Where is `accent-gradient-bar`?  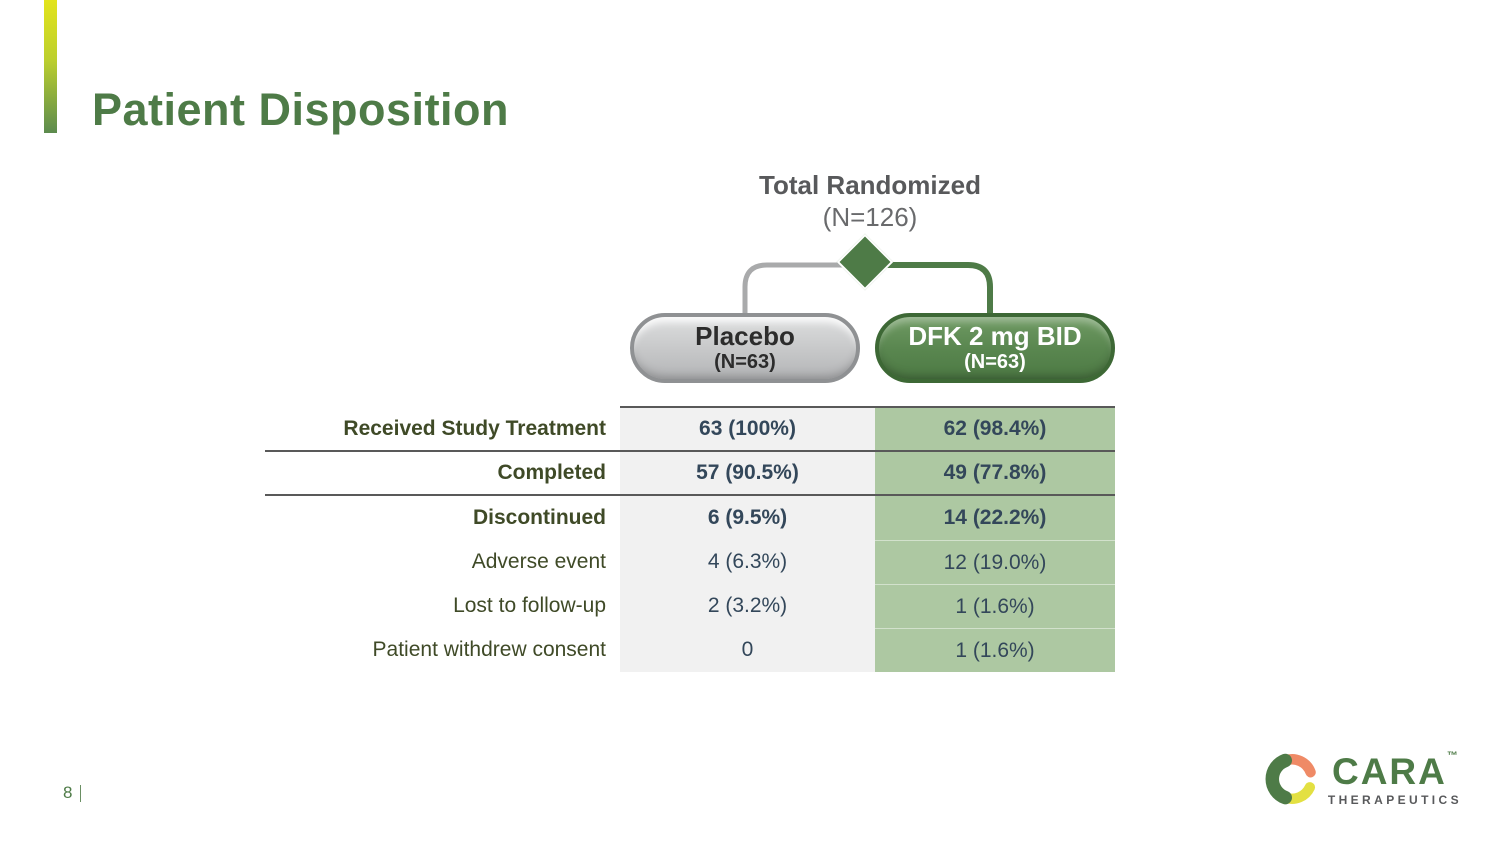
accent-gradient-bar is located at coordinates (50, 66).